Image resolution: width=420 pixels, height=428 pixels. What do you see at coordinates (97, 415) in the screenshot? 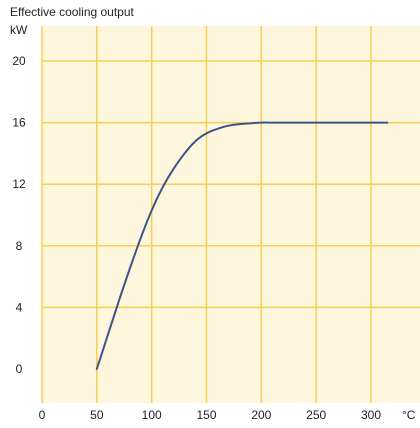
I see `x-tick-label-50: 50` at bounding box center [97, 415].